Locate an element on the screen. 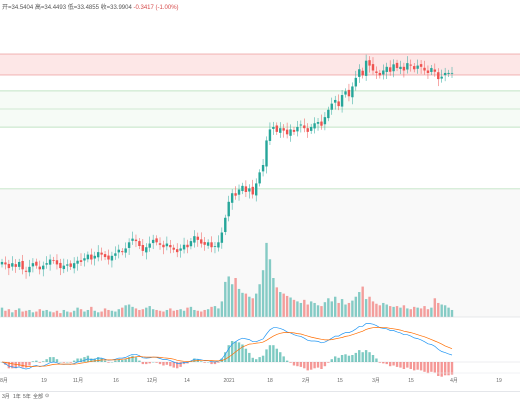 The image size is (520, 400). x-tick-label: 18 is located at coordinates (270, 381).